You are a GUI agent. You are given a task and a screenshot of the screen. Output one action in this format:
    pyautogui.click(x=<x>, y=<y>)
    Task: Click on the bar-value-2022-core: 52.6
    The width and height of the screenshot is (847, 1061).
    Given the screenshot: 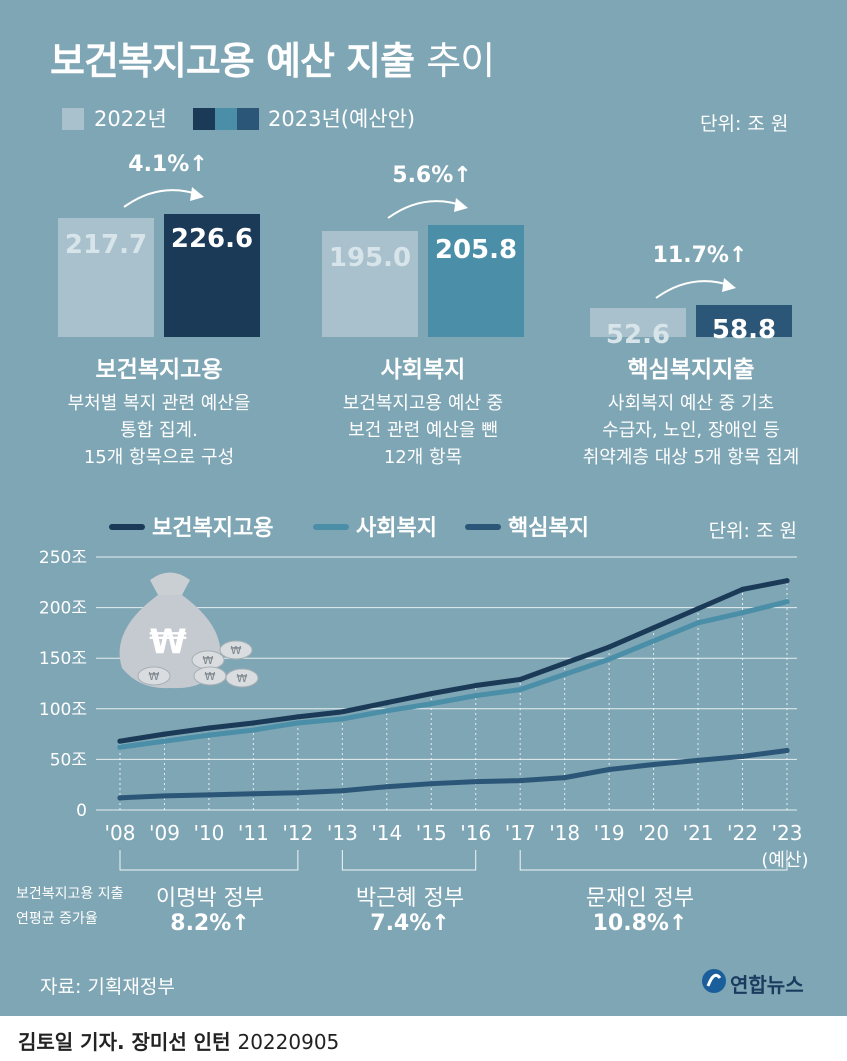 What is the action you would take?
    pyautogui.click(x=638, y=335)
    